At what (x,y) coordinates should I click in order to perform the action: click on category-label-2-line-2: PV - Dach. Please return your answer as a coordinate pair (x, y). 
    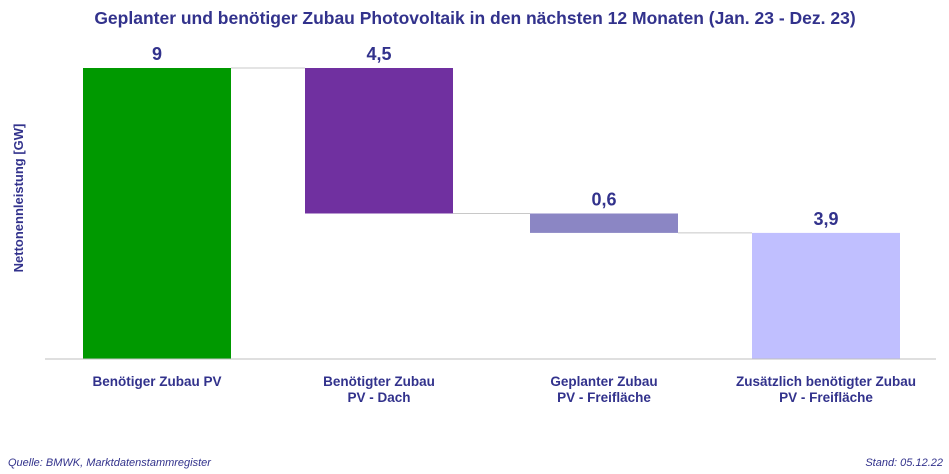
    Looking at the image, I should click on (378, 397).